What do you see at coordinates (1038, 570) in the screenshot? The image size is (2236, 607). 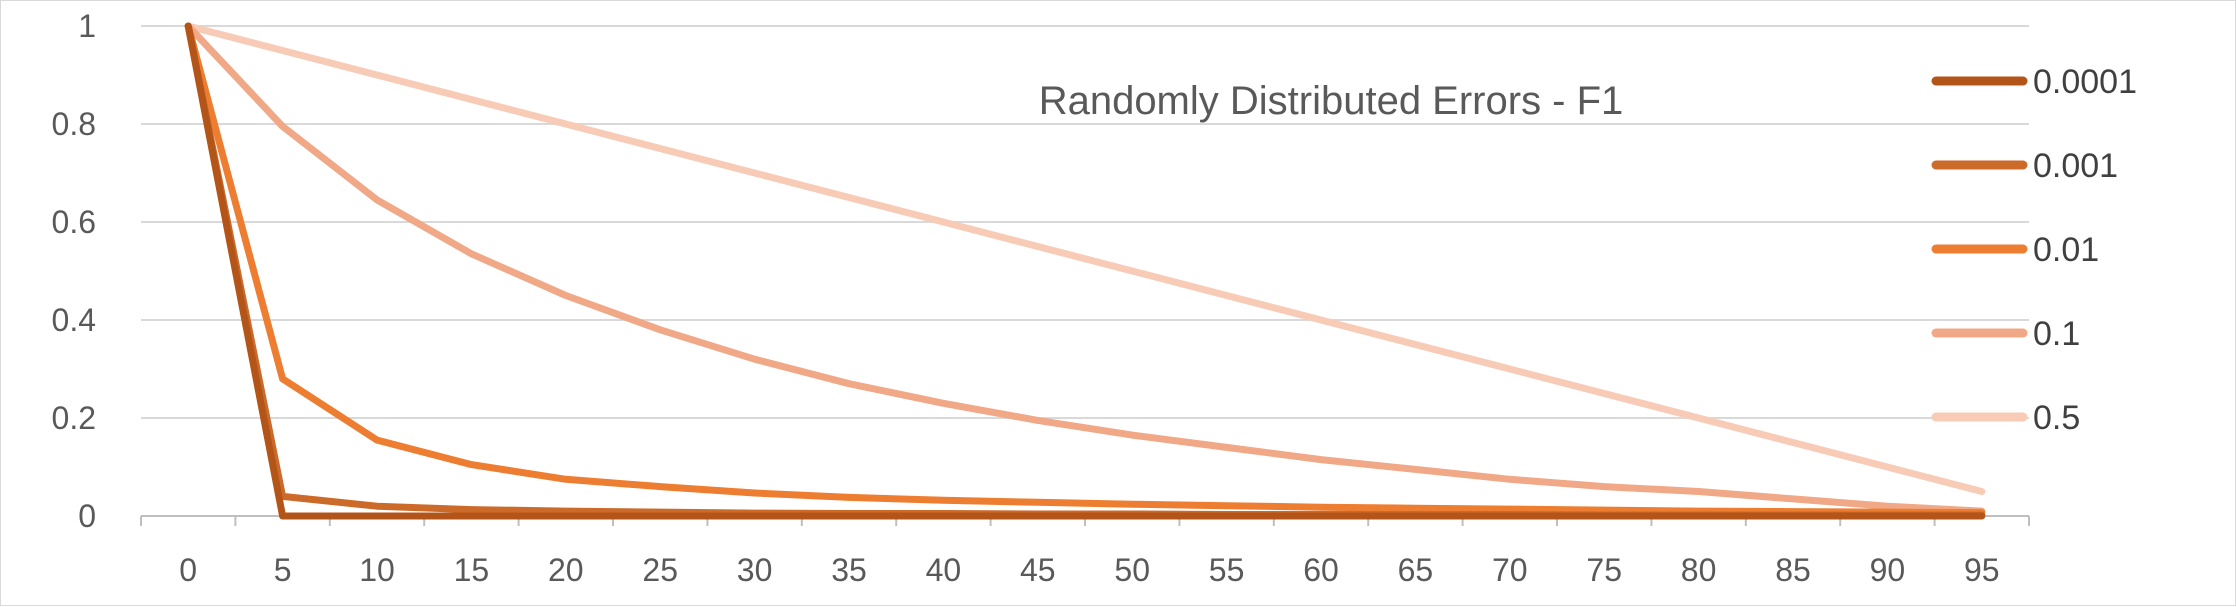 I see `x-tick-label: 45` at bounding box center [1038, 570].